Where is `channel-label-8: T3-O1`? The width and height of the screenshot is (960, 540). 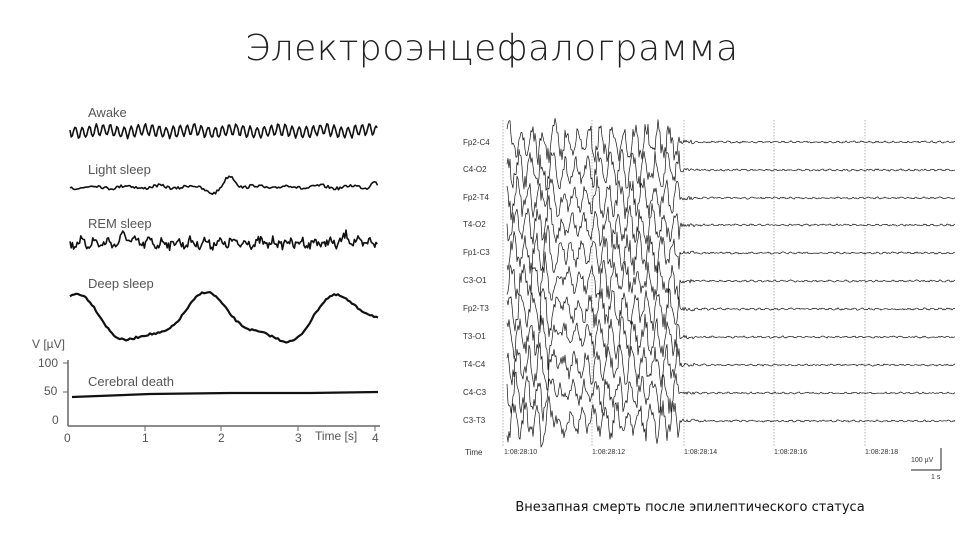
channel-label-8: T3-O1 is located at coordinates (474, 336).